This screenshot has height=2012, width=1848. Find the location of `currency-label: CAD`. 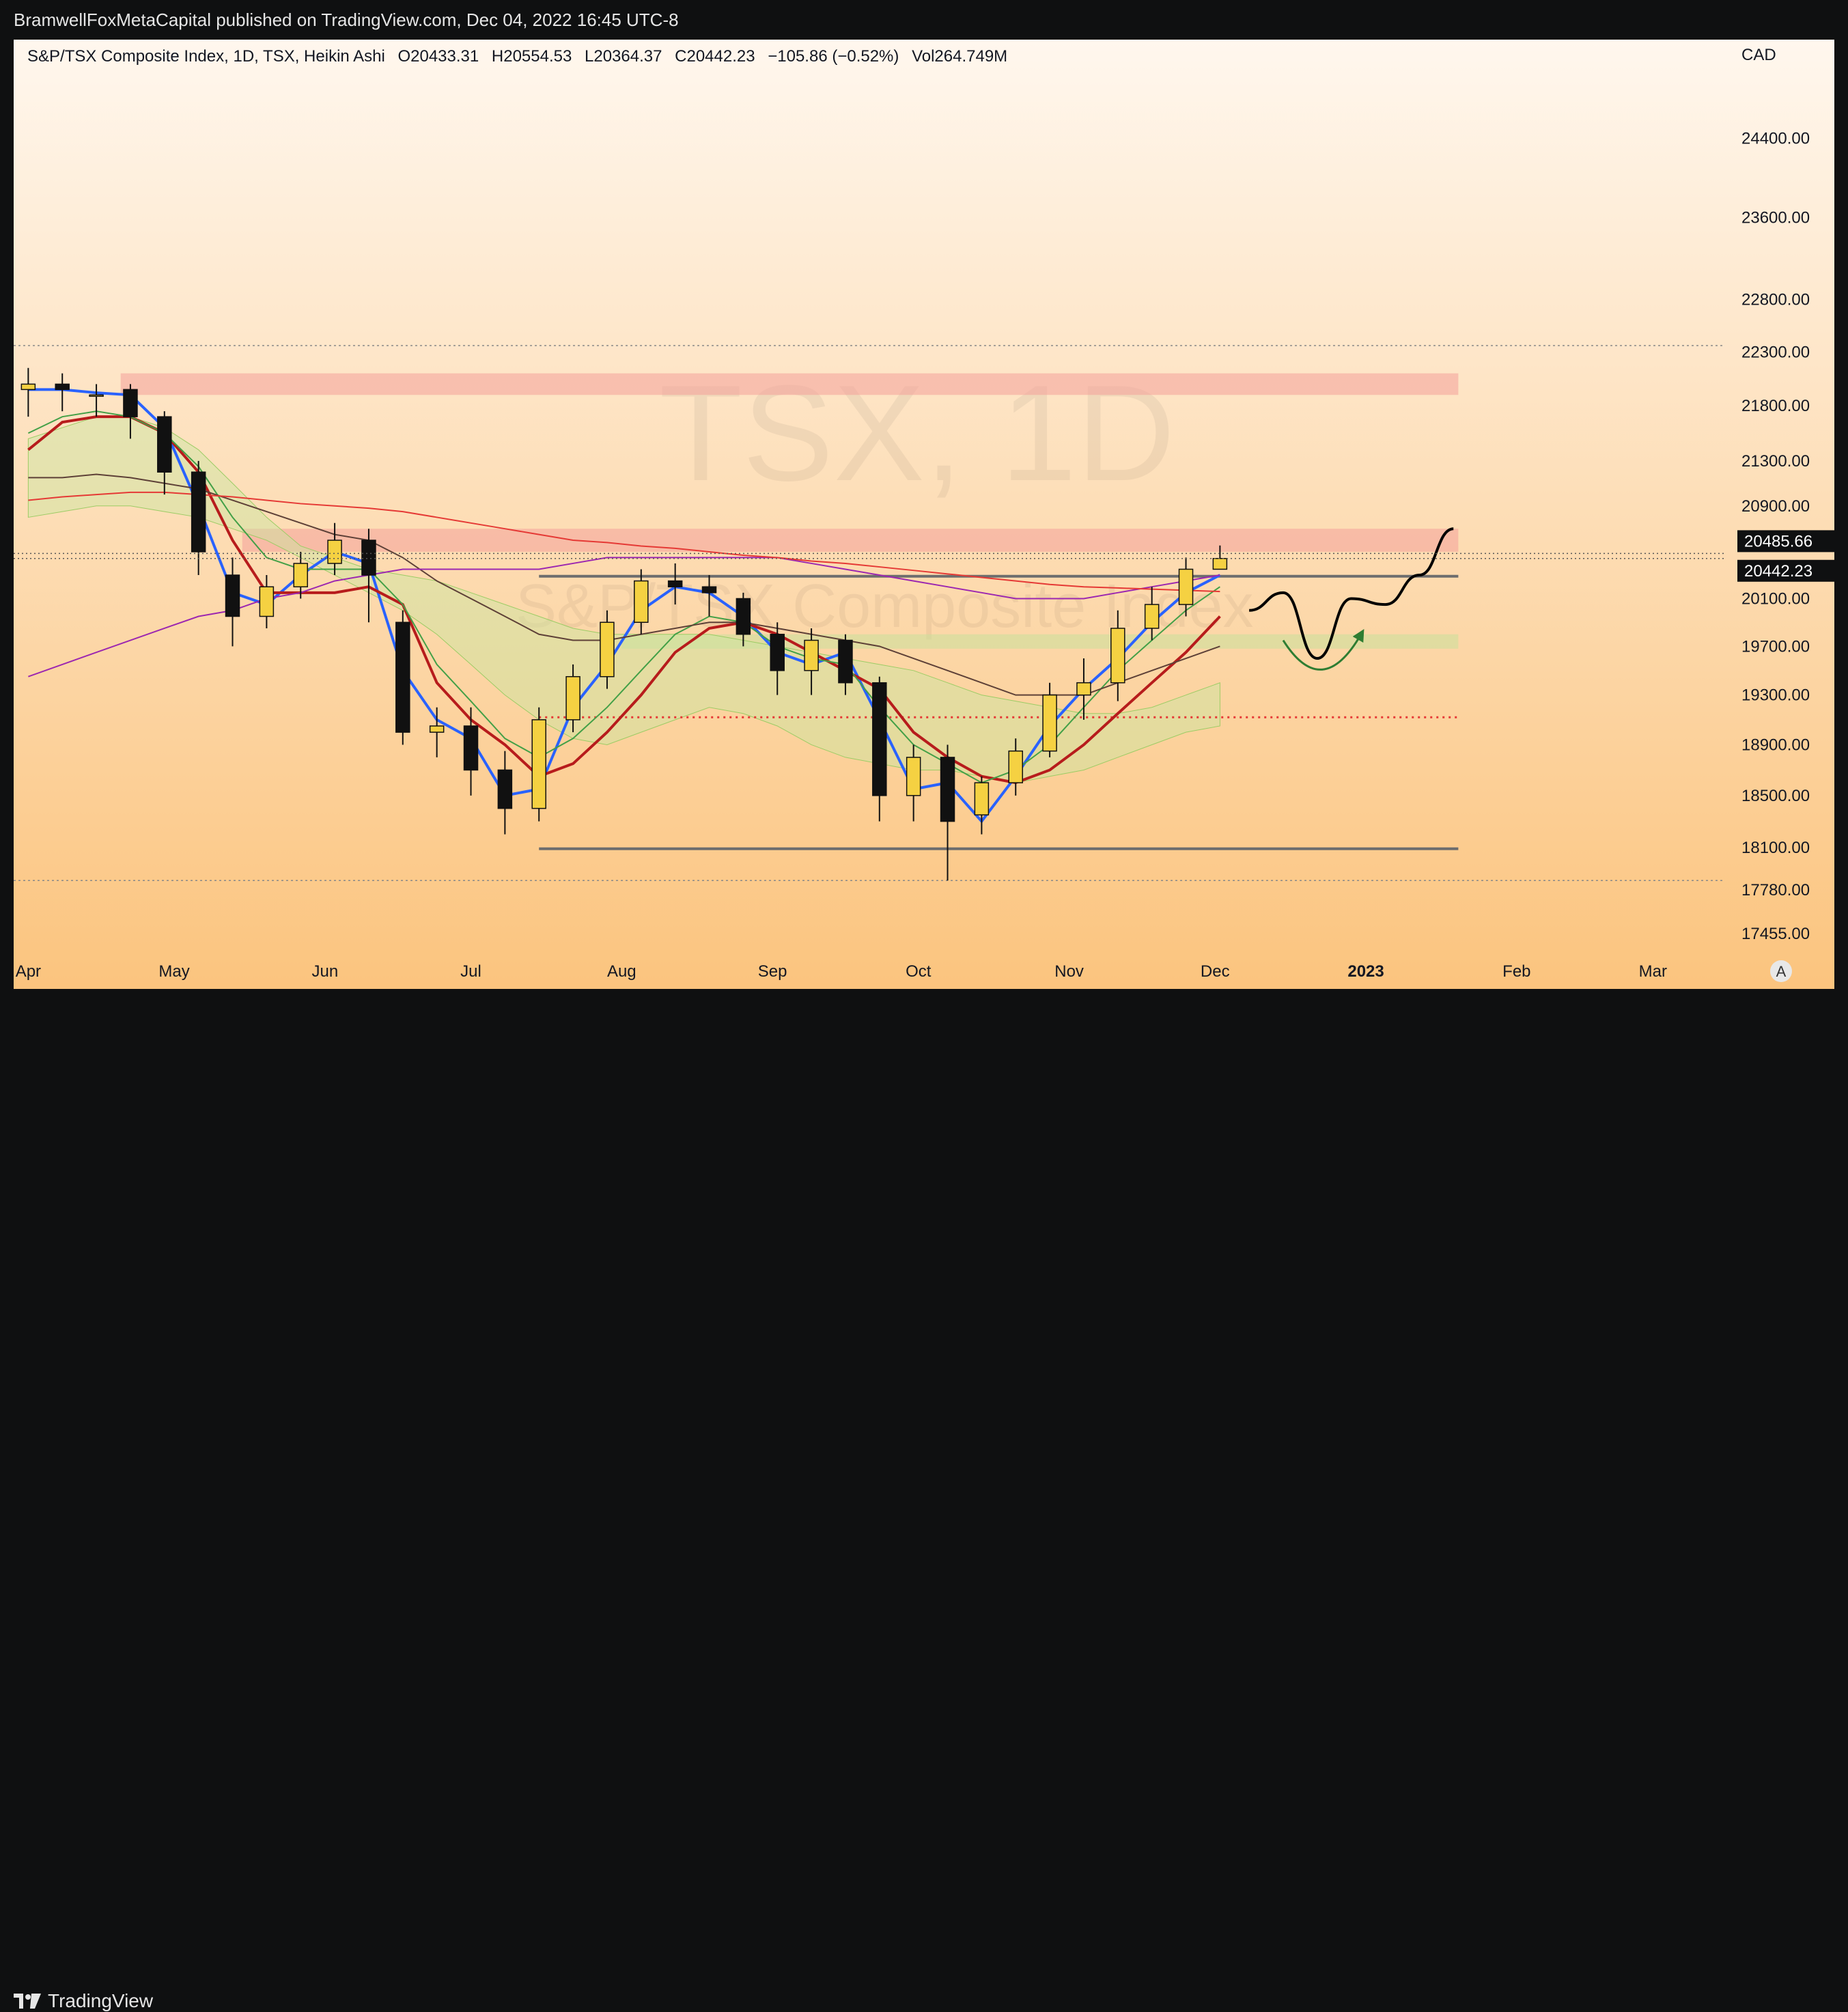

currency-label: CAD is located at coordinates (1758, 55).